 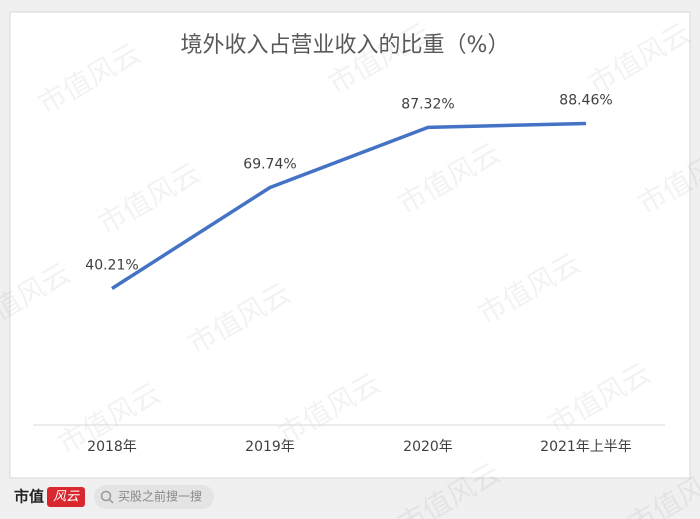 What do you see at coordinates (29, 497) in the screenshot?
I see `logo: 市值` at bounding box center [29, 497].